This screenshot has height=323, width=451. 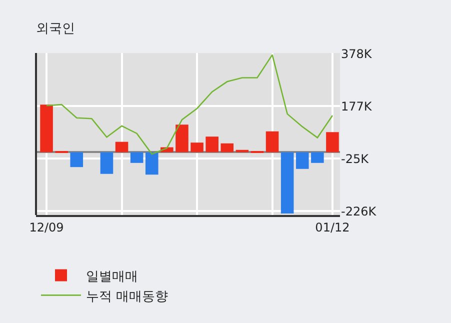 I want to click on x-tick-label: 12/09, so click(x=46, y=227).